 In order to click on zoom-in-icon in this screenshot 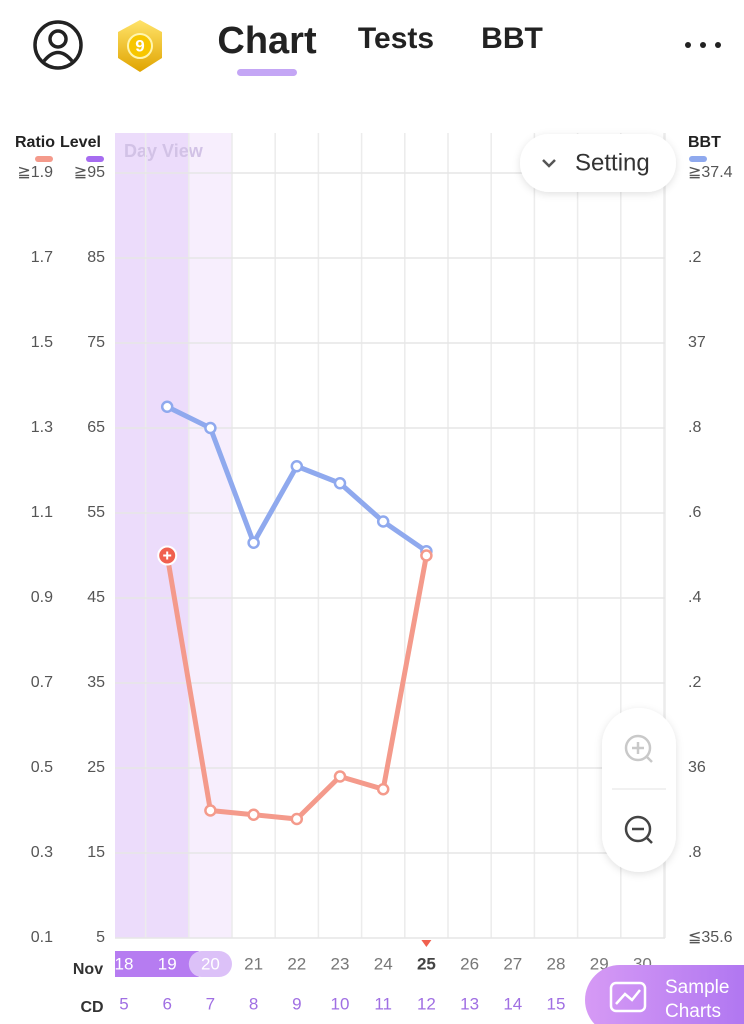, I will do `click(638, 748)`.